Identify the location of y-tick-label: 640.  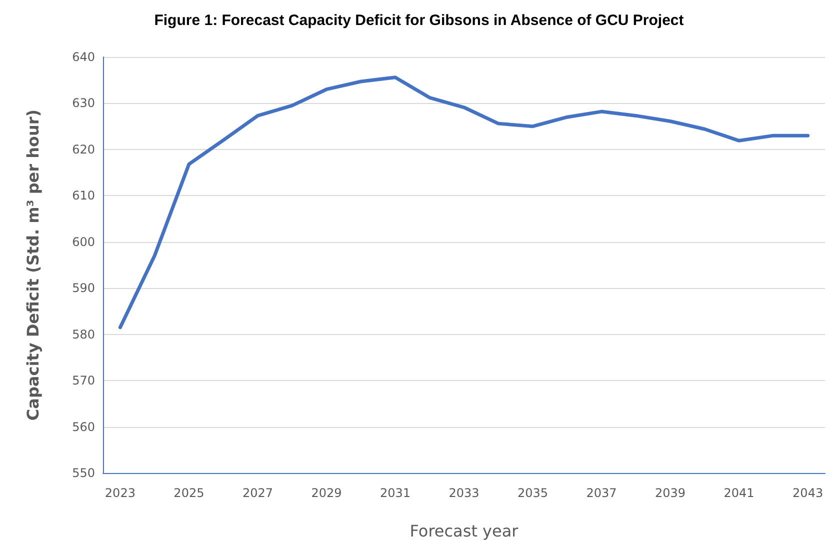
(83, 57).